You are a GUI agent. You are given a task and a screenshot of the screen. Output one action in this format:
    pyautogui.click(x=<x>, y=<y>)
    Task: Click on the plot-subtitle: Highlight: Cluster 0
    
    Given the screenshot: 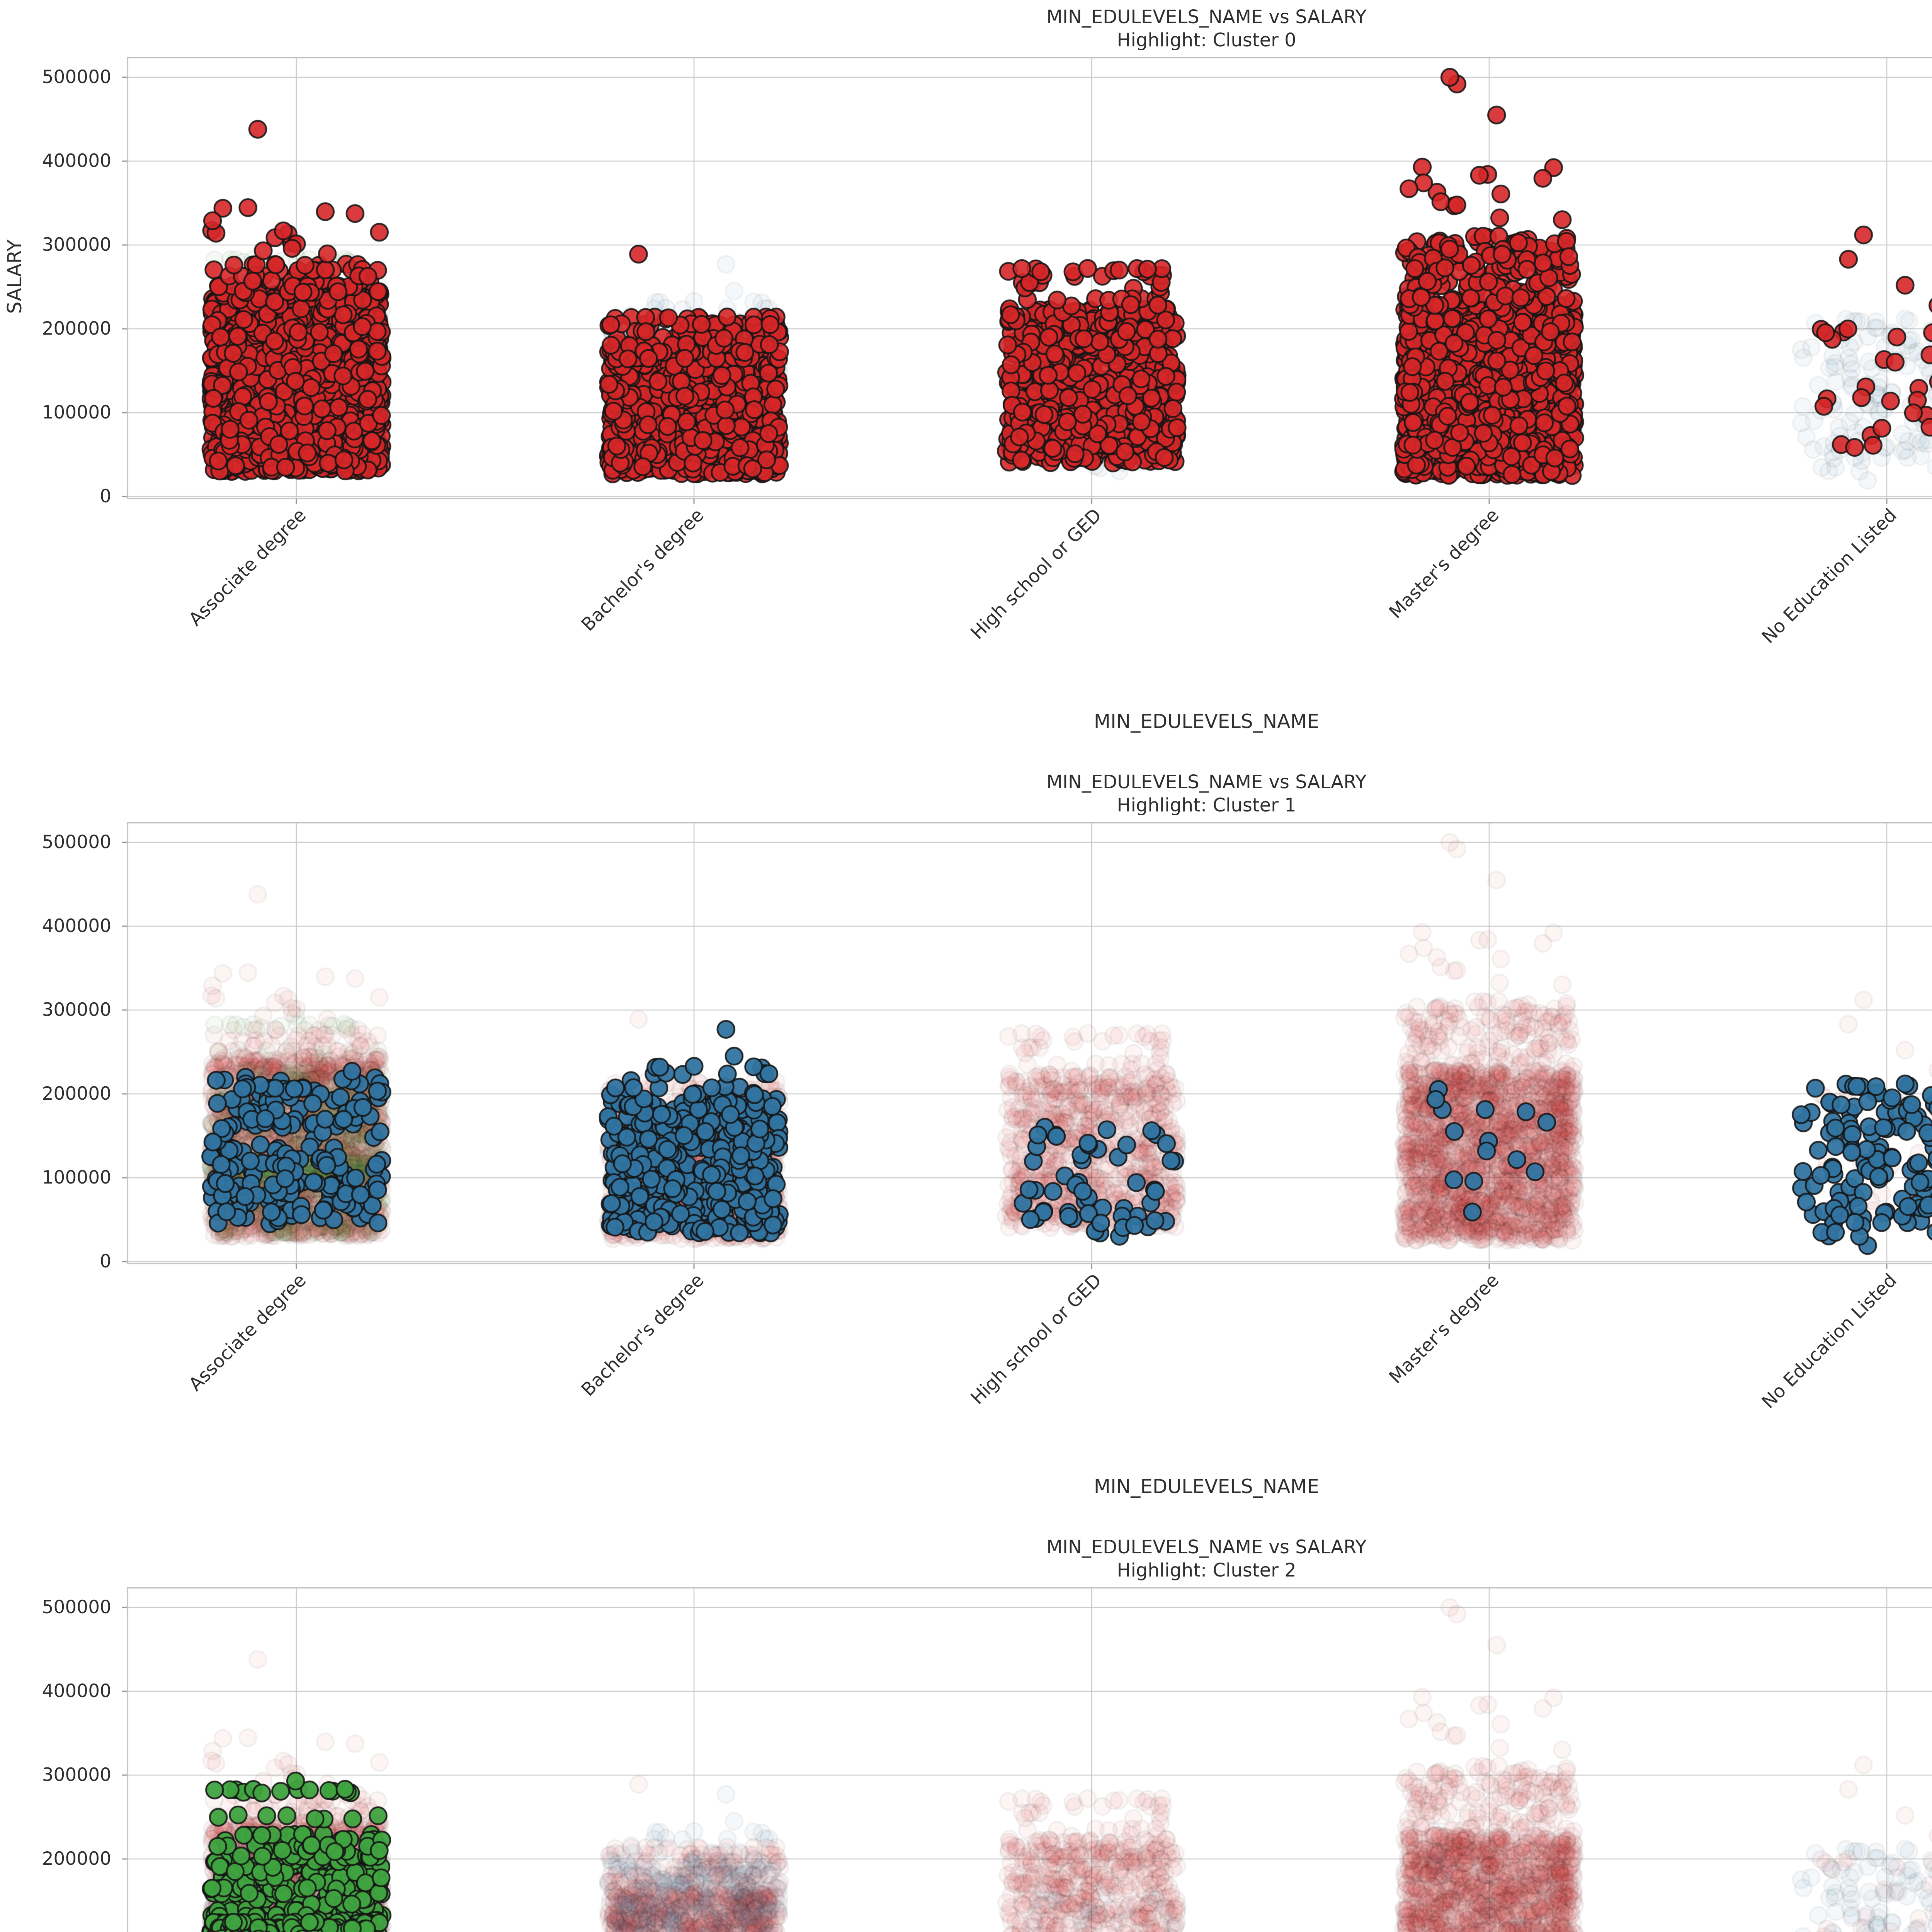 What is the action you would take?
    pyautogui.click(x=1206, y=40)
    